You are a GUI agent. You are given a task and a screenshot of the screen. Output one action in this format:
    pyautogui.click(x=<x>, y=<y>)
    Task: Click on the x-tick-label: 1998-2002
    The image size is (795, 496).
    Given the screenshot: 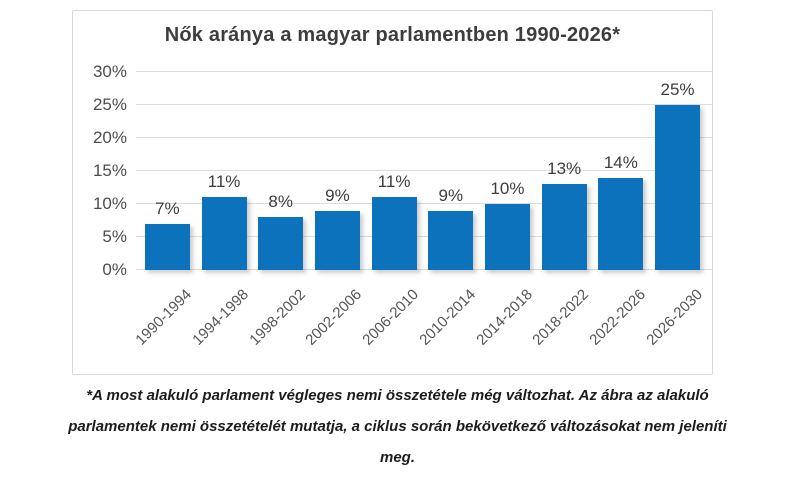 What is the action you would take?
    pyautogui.click(x=277, y=317)
    